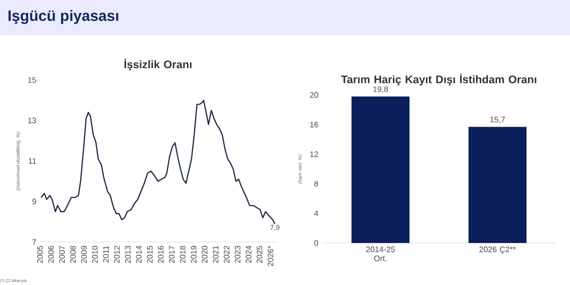 This screenshot has height=285, width=570. I want to click on y-tick-label: 20, so click(314, 95).